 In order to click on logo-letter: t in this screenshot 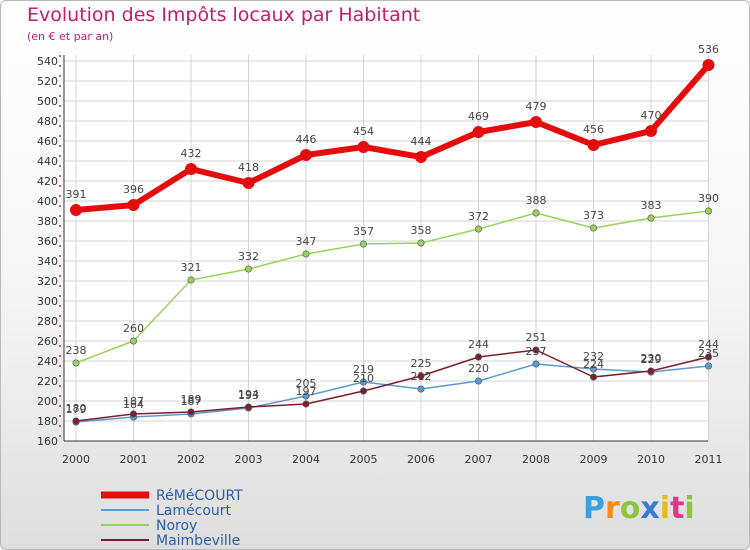, I will do `click(677, 508)`.